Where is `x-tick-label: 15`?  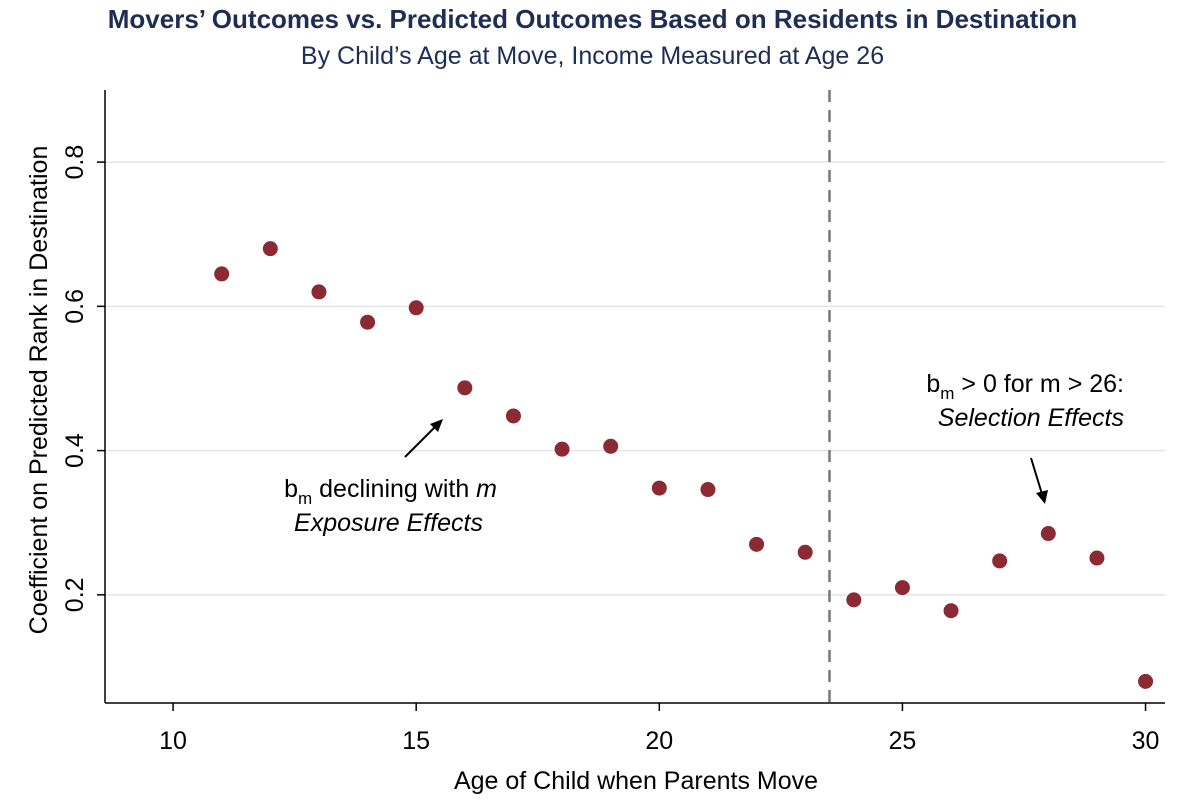 x-tick-label: 15 is located at coordinates (416, 741).